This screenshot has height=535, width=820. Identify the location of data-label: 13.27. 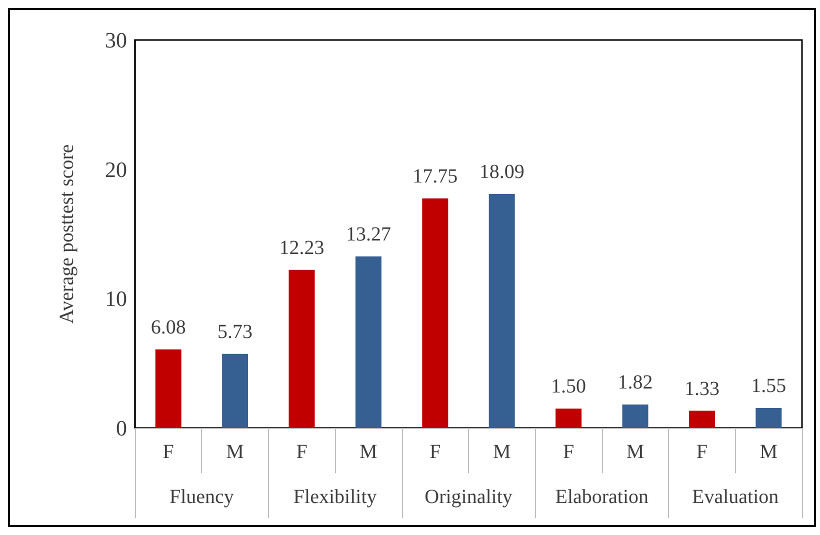
(368, 234).